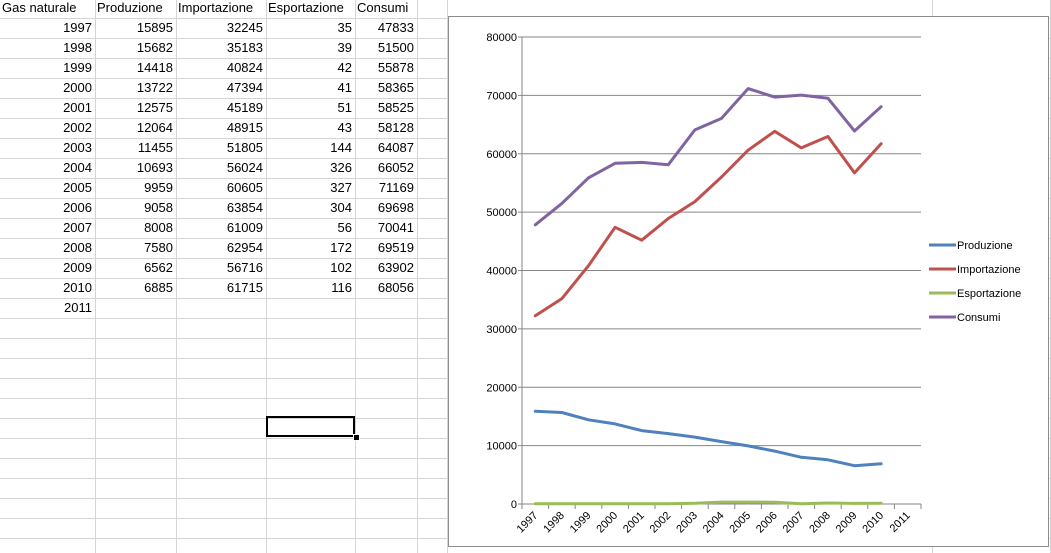 The image size is (1051, 553). Describe the element at coordinates (356, 437) in the screenshot. I see `fill-handle` at that location.